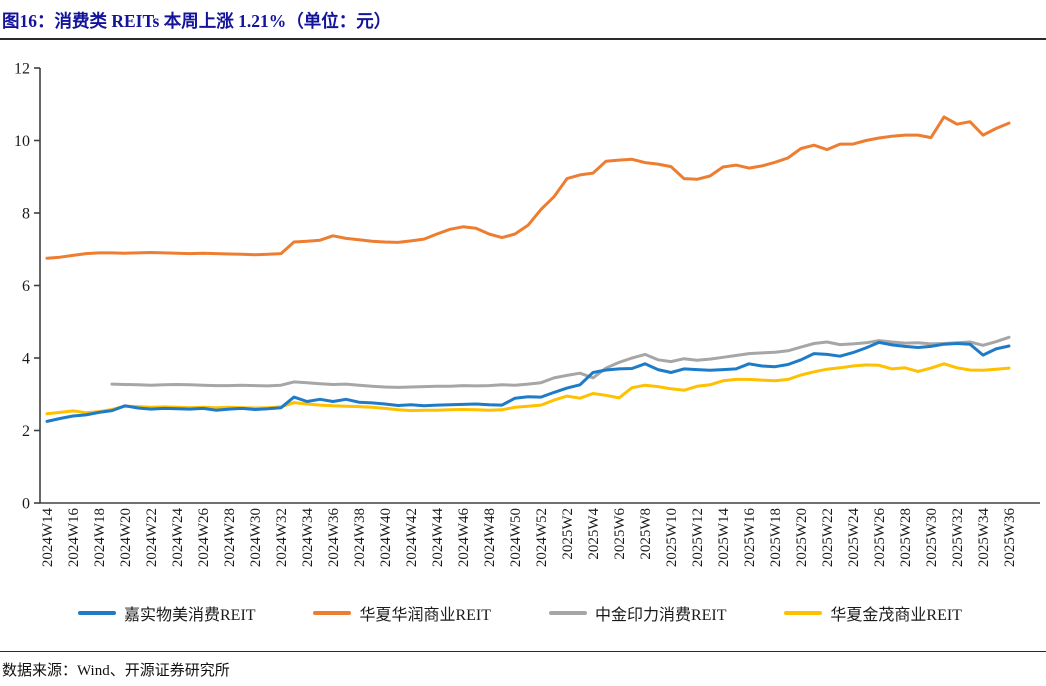  Describe the element at coordinates (802, 537) in the screenshot. I see `x-tick-label: 2025W20` at that location.